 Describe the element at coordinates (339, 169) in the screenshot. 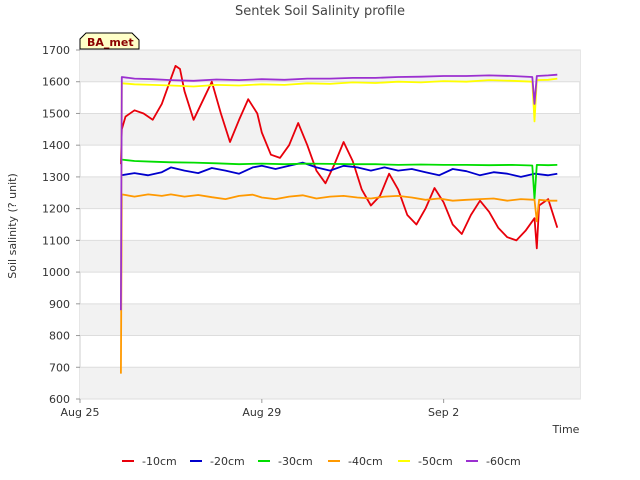

I see `series-line-20cm` at that location.